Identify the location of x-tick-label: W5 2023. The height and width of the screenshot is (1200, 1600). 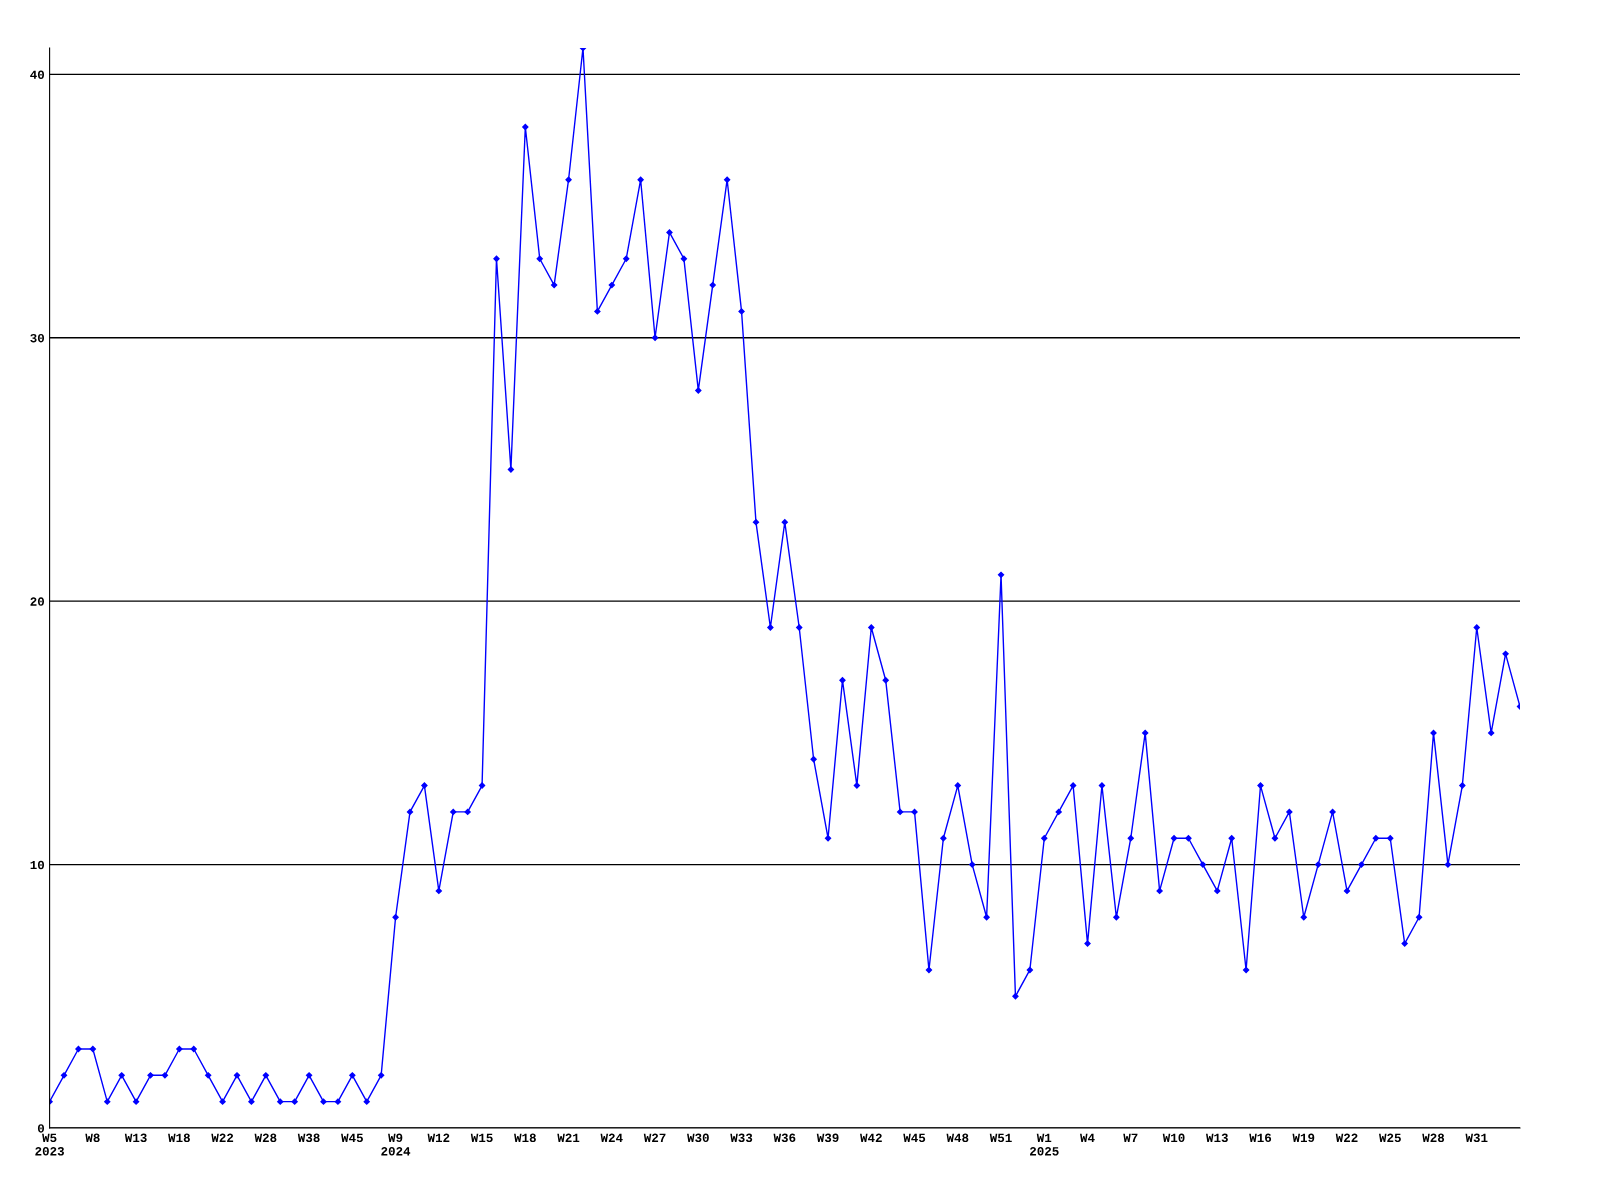
(49, 1144).